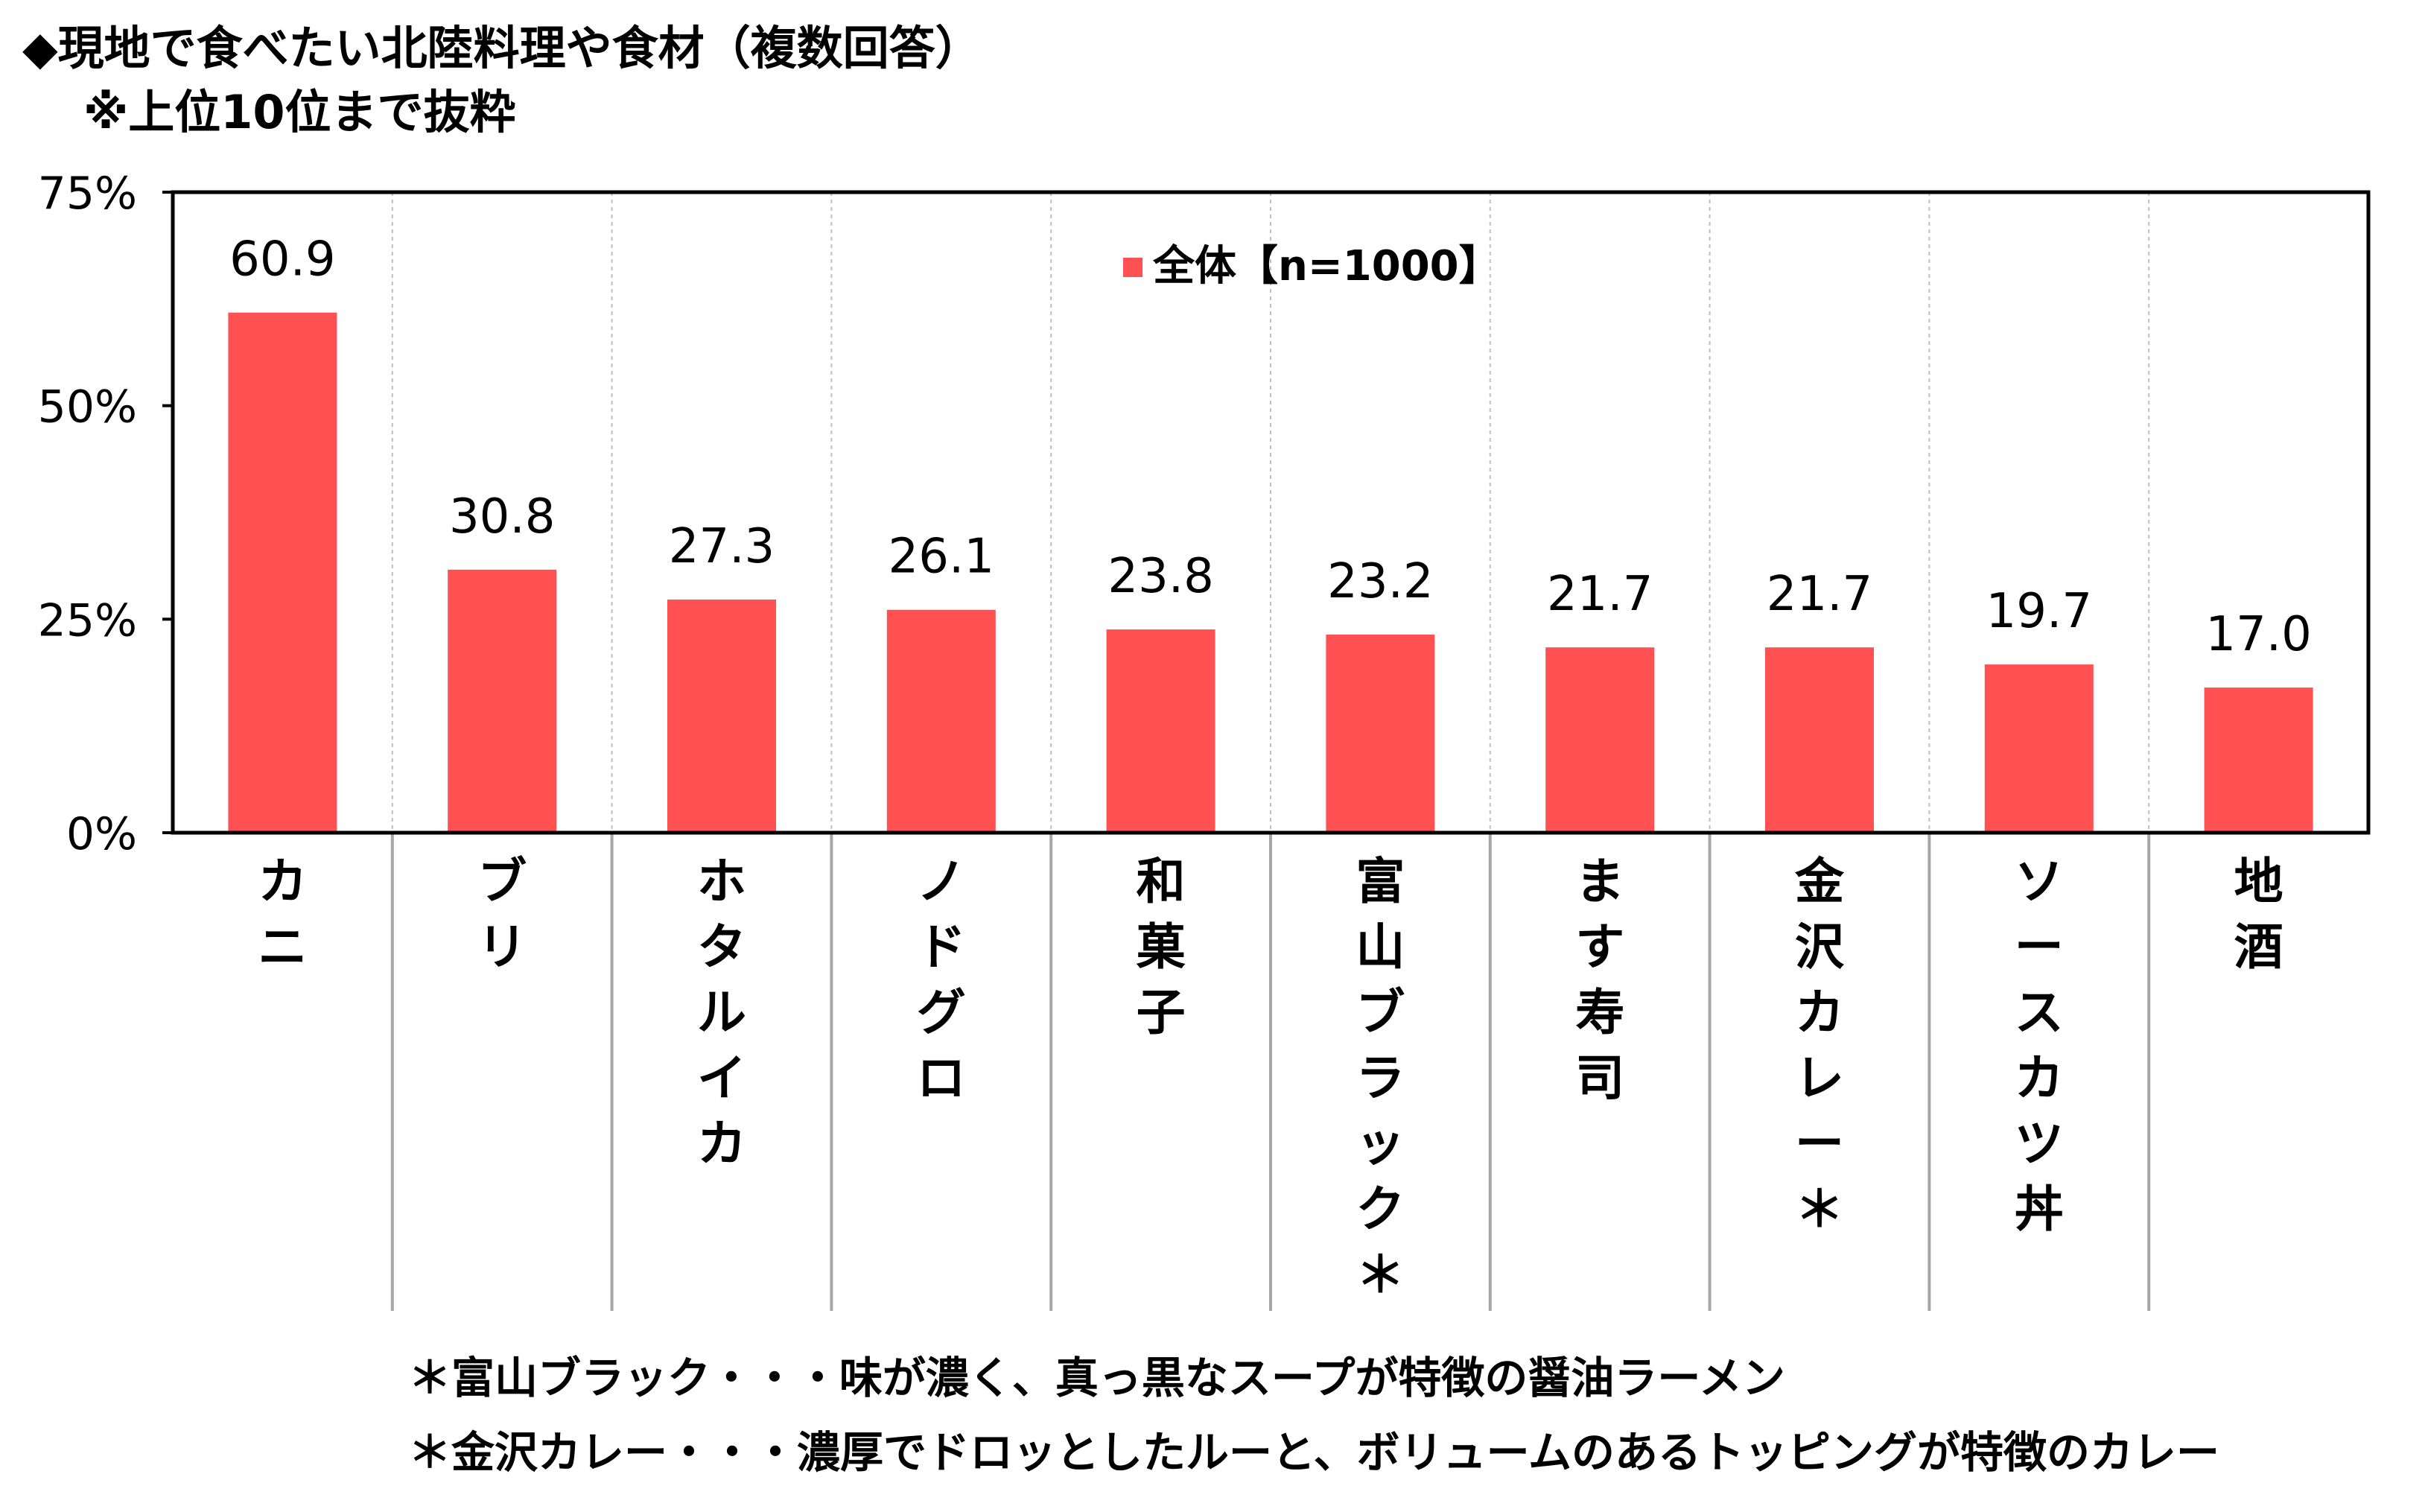  Describe the element at coordinates (2039, 882) in the screenshot. I see `x-tick-label: ソ` at that location.